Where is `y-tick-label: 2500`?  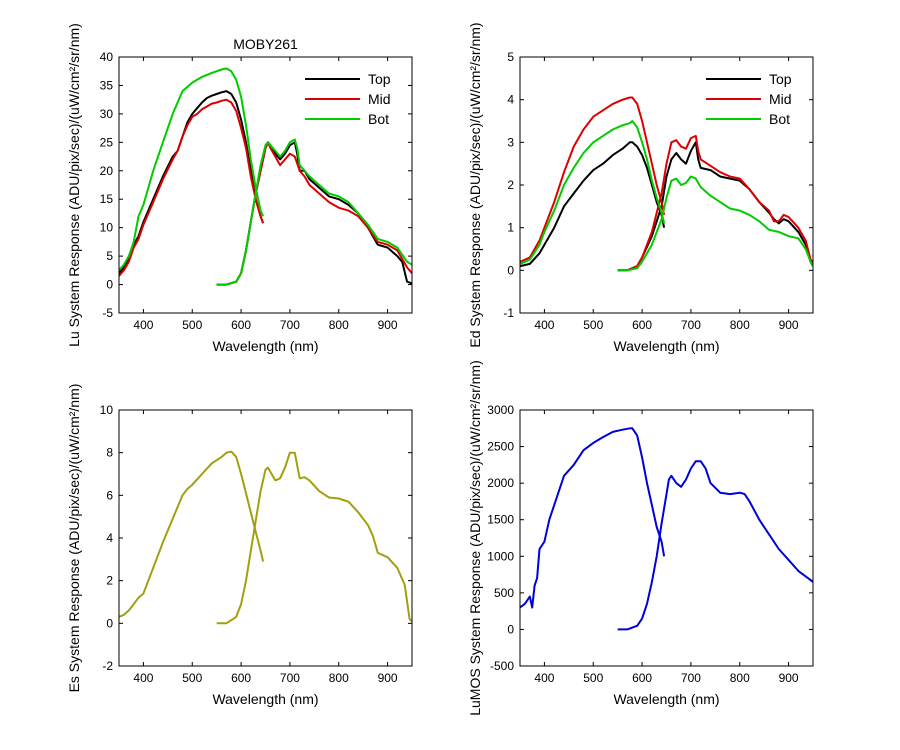 y-tick-label: 2500 is located at coordinates (500, 447).